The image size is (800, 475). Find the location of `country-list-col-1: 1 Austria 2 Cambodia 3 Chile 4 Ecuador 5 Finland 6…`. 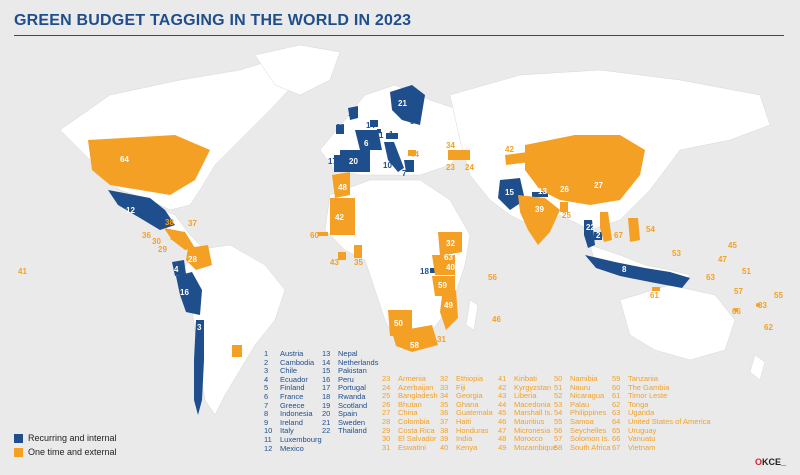

country-list-col-1: 1 Austria 2 Cambodia 3 Chile 4 Ecuador 5 Finland 6… is located at coordinates (293, 401).